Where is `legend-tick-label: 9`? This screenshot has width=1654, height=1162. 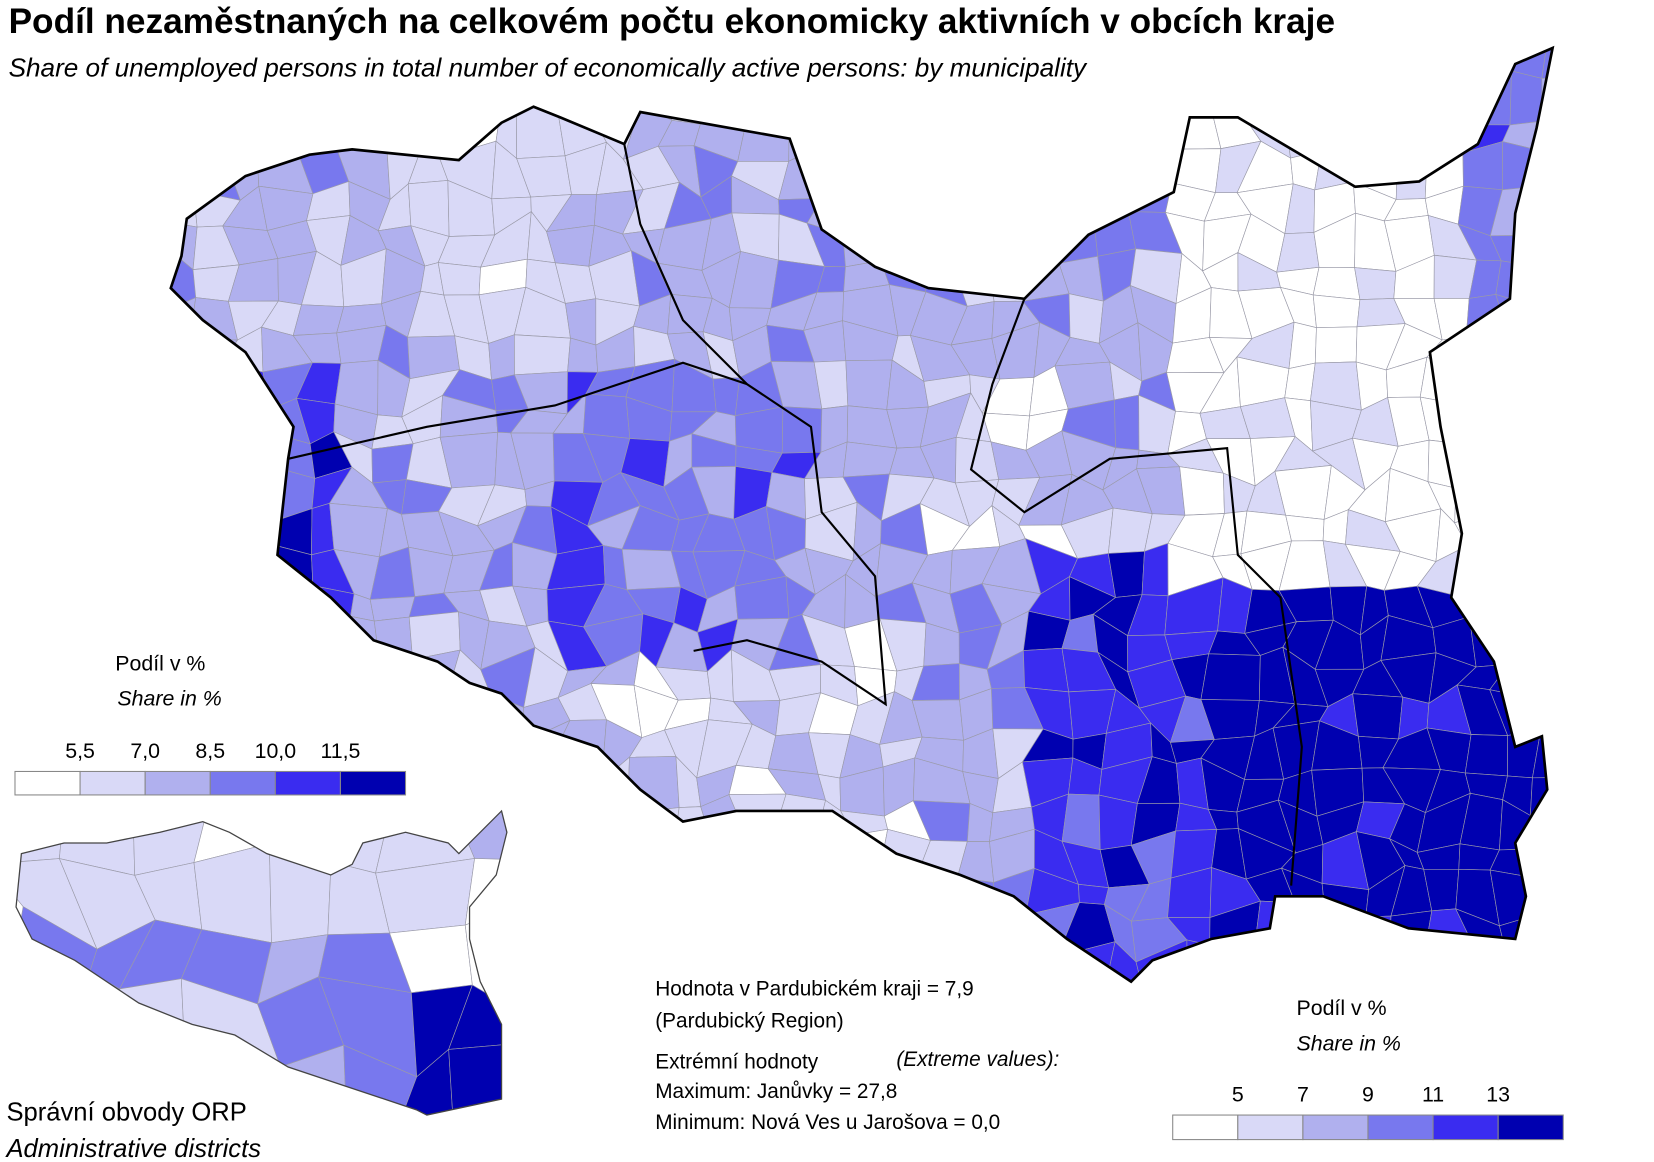
legend-tick-label: 9 is located at coordinates (1368, 1094).